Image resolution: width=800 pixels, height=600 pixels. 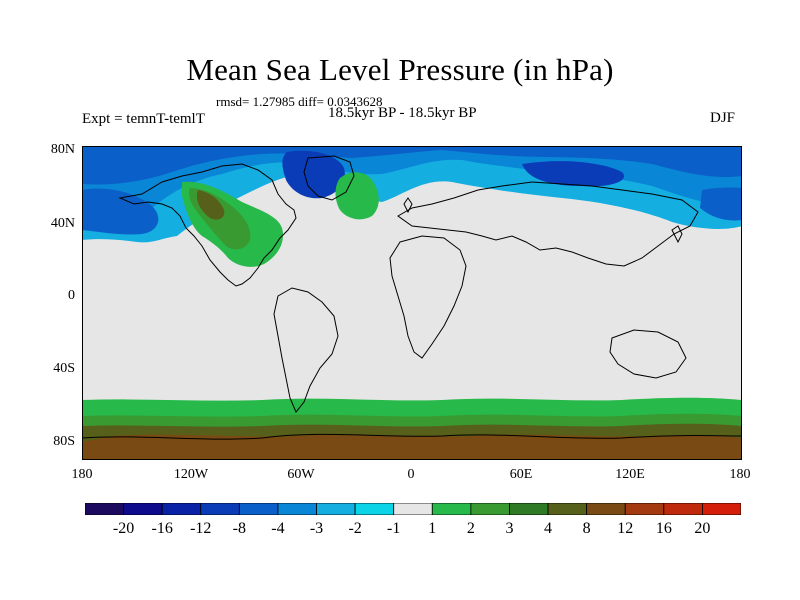 I want to click on colorbar-label: 2, so click(x=470, y=528).